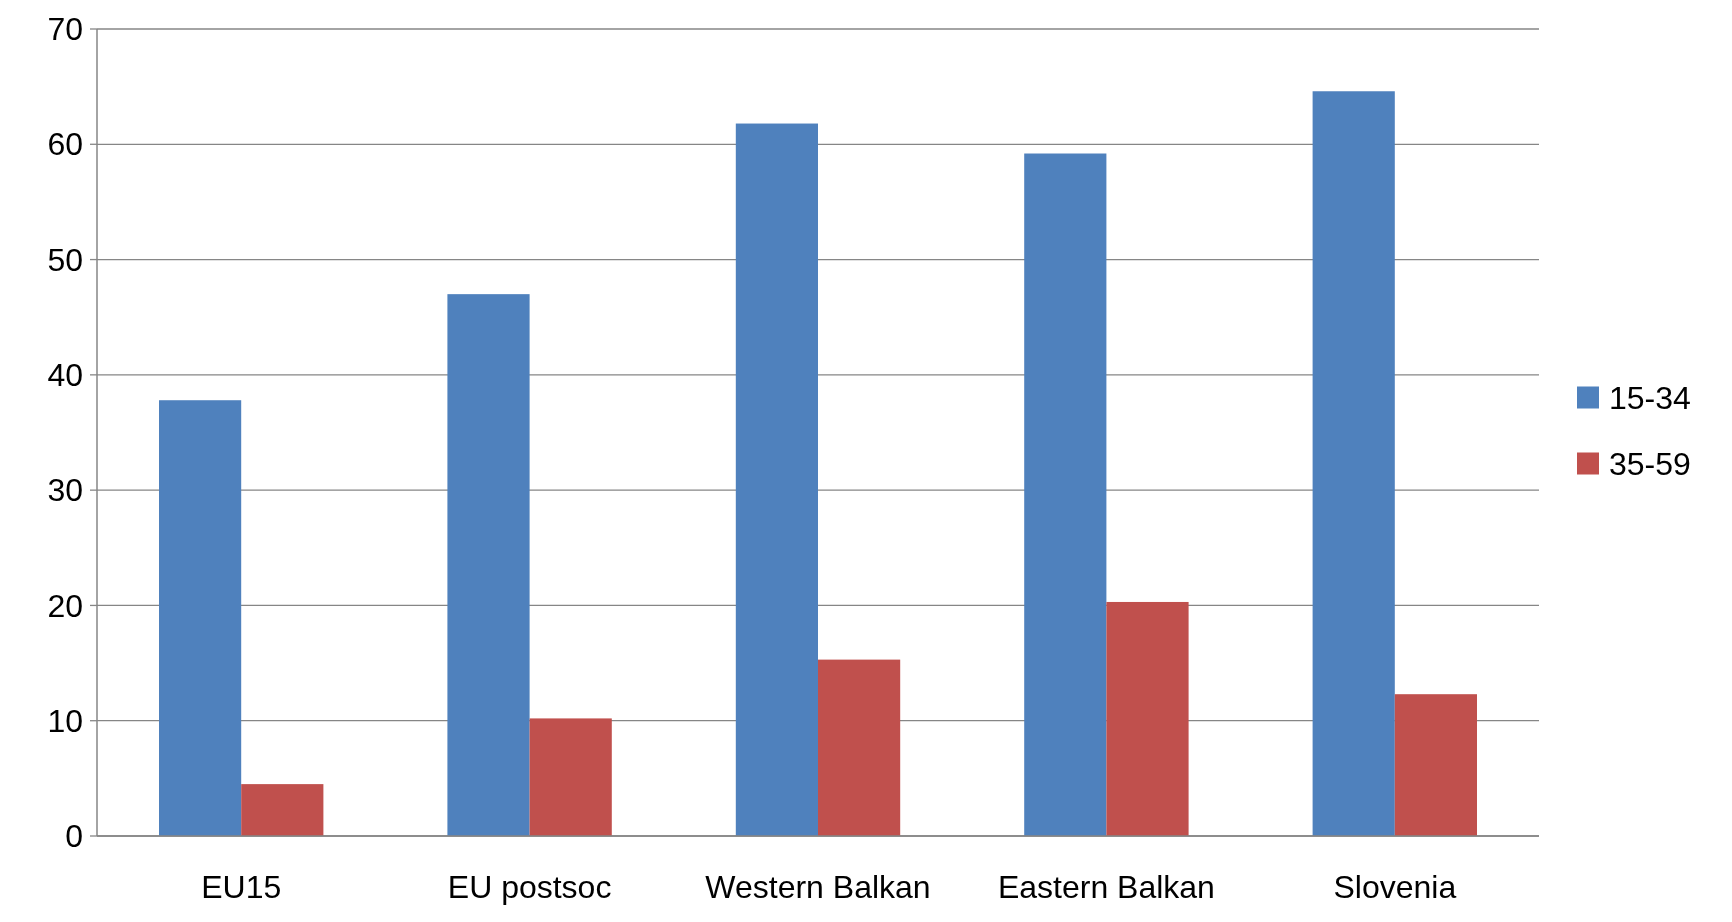 This screenshot has height=922, width=1732. Describe the element at coordinates (65, 144) in the screenshot. I see `y-tick-label: 60` at that location.